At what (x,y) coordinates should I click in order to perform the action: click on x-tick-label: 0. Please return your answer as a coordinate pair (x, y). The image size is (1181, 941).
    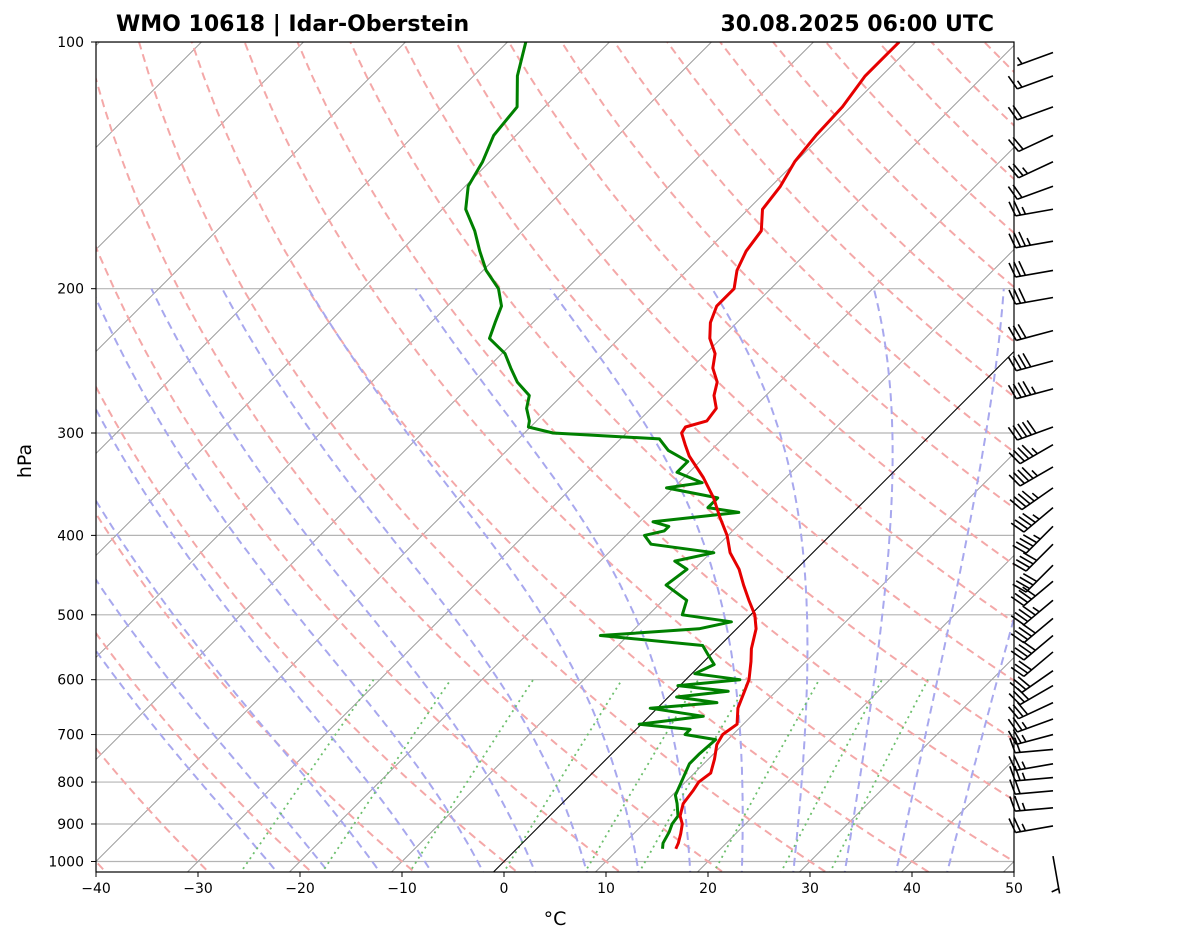
    Looking at the image, I should click on (504, 889).